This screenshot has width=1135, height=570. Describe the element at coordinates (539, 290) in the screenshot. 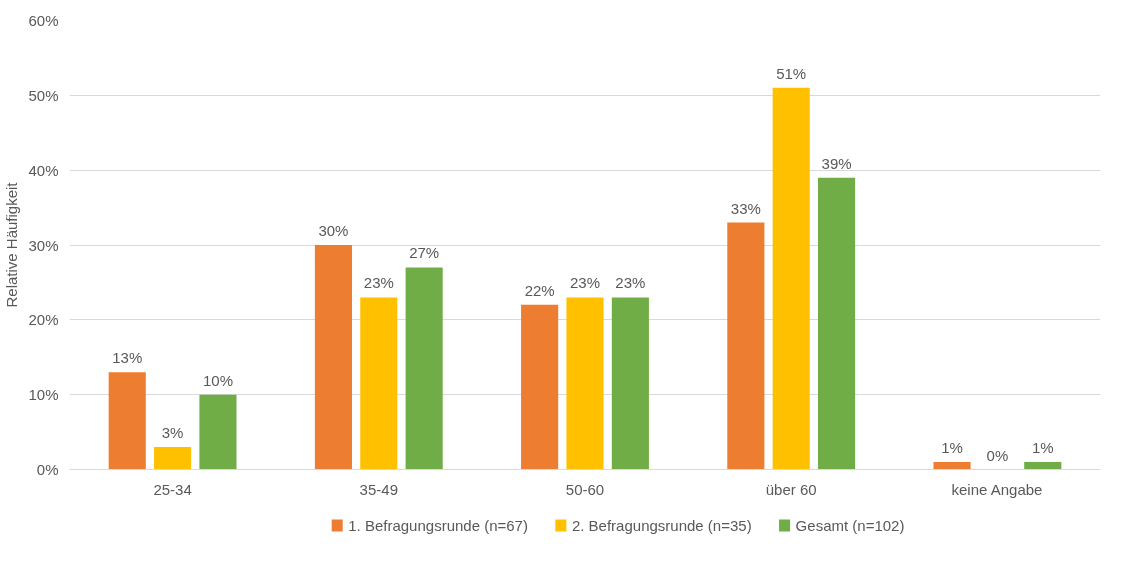

I see `data-label: 22%` at that location.